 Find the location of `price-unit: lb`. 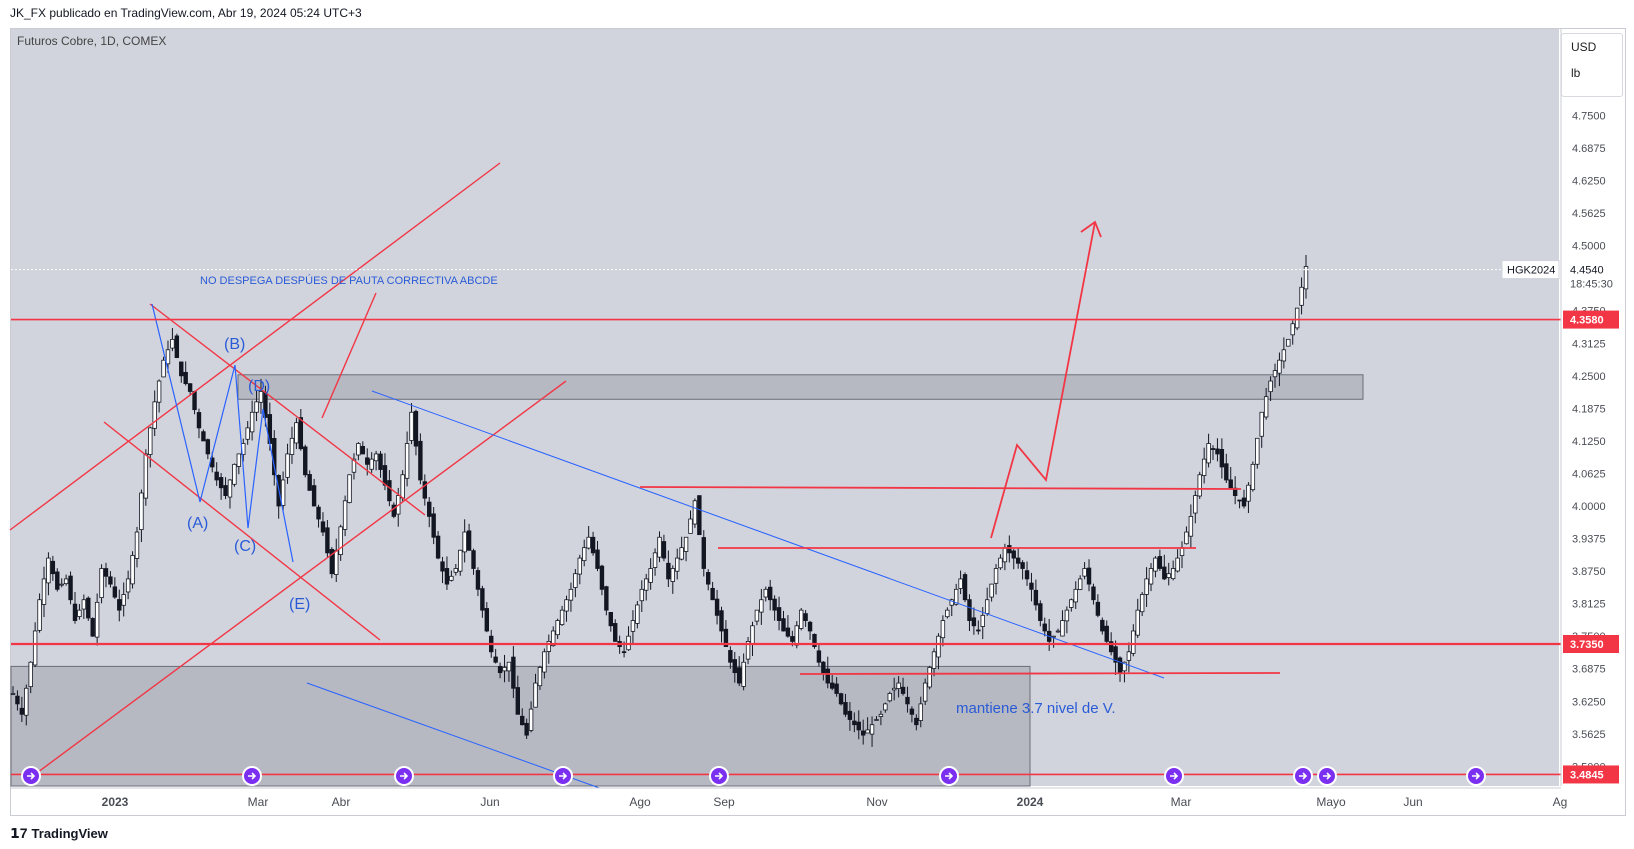

price-unit: lb is located at coordinates (1576, 73).